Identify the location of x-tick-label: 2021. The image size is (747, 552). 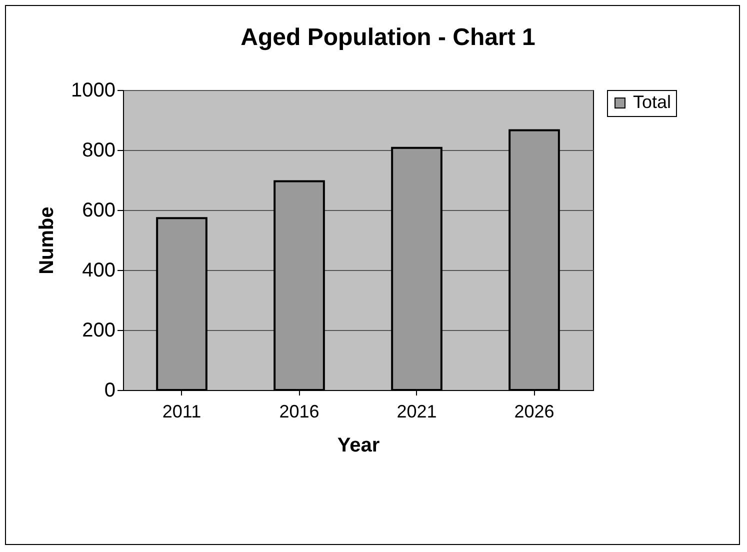
(416, 412).